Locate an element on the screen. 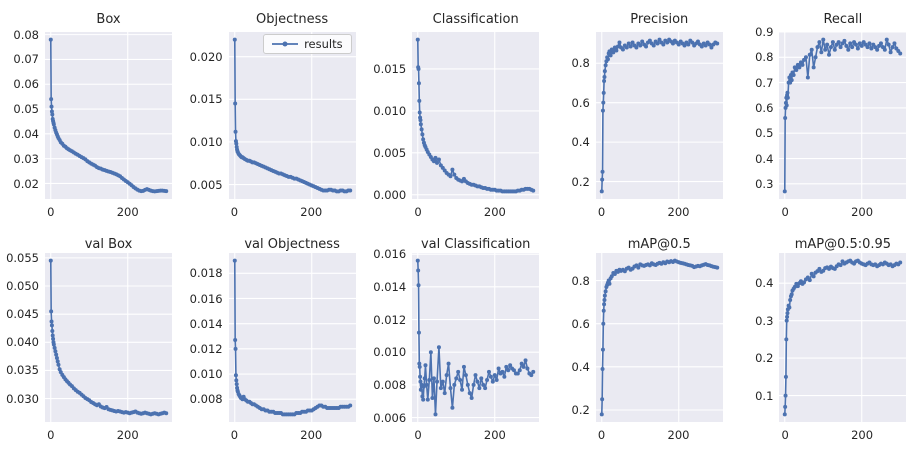 The height and width of the screenshot is (460, 918). y-tick-label: 0.6 is located at coordinates (580, 102).